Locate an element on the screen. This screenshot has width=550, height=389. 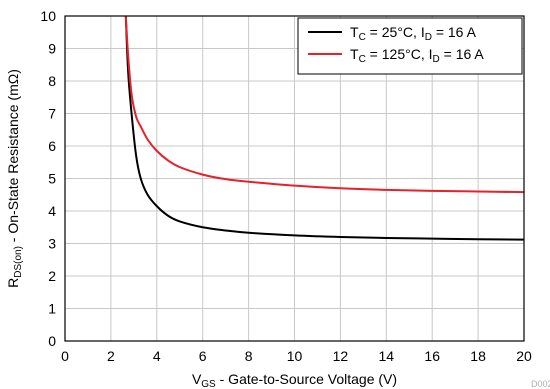
x-axis-label-rest: - Gate-to-Source Voltage (V) is located at coordinates (306, 379).